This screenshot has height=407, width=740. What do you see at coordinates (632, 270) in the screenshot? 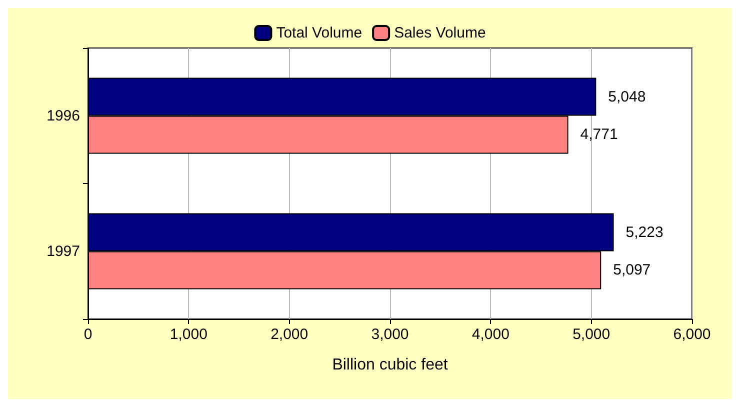
I see `data-label: 5,097` at bounding box center [632, 270].